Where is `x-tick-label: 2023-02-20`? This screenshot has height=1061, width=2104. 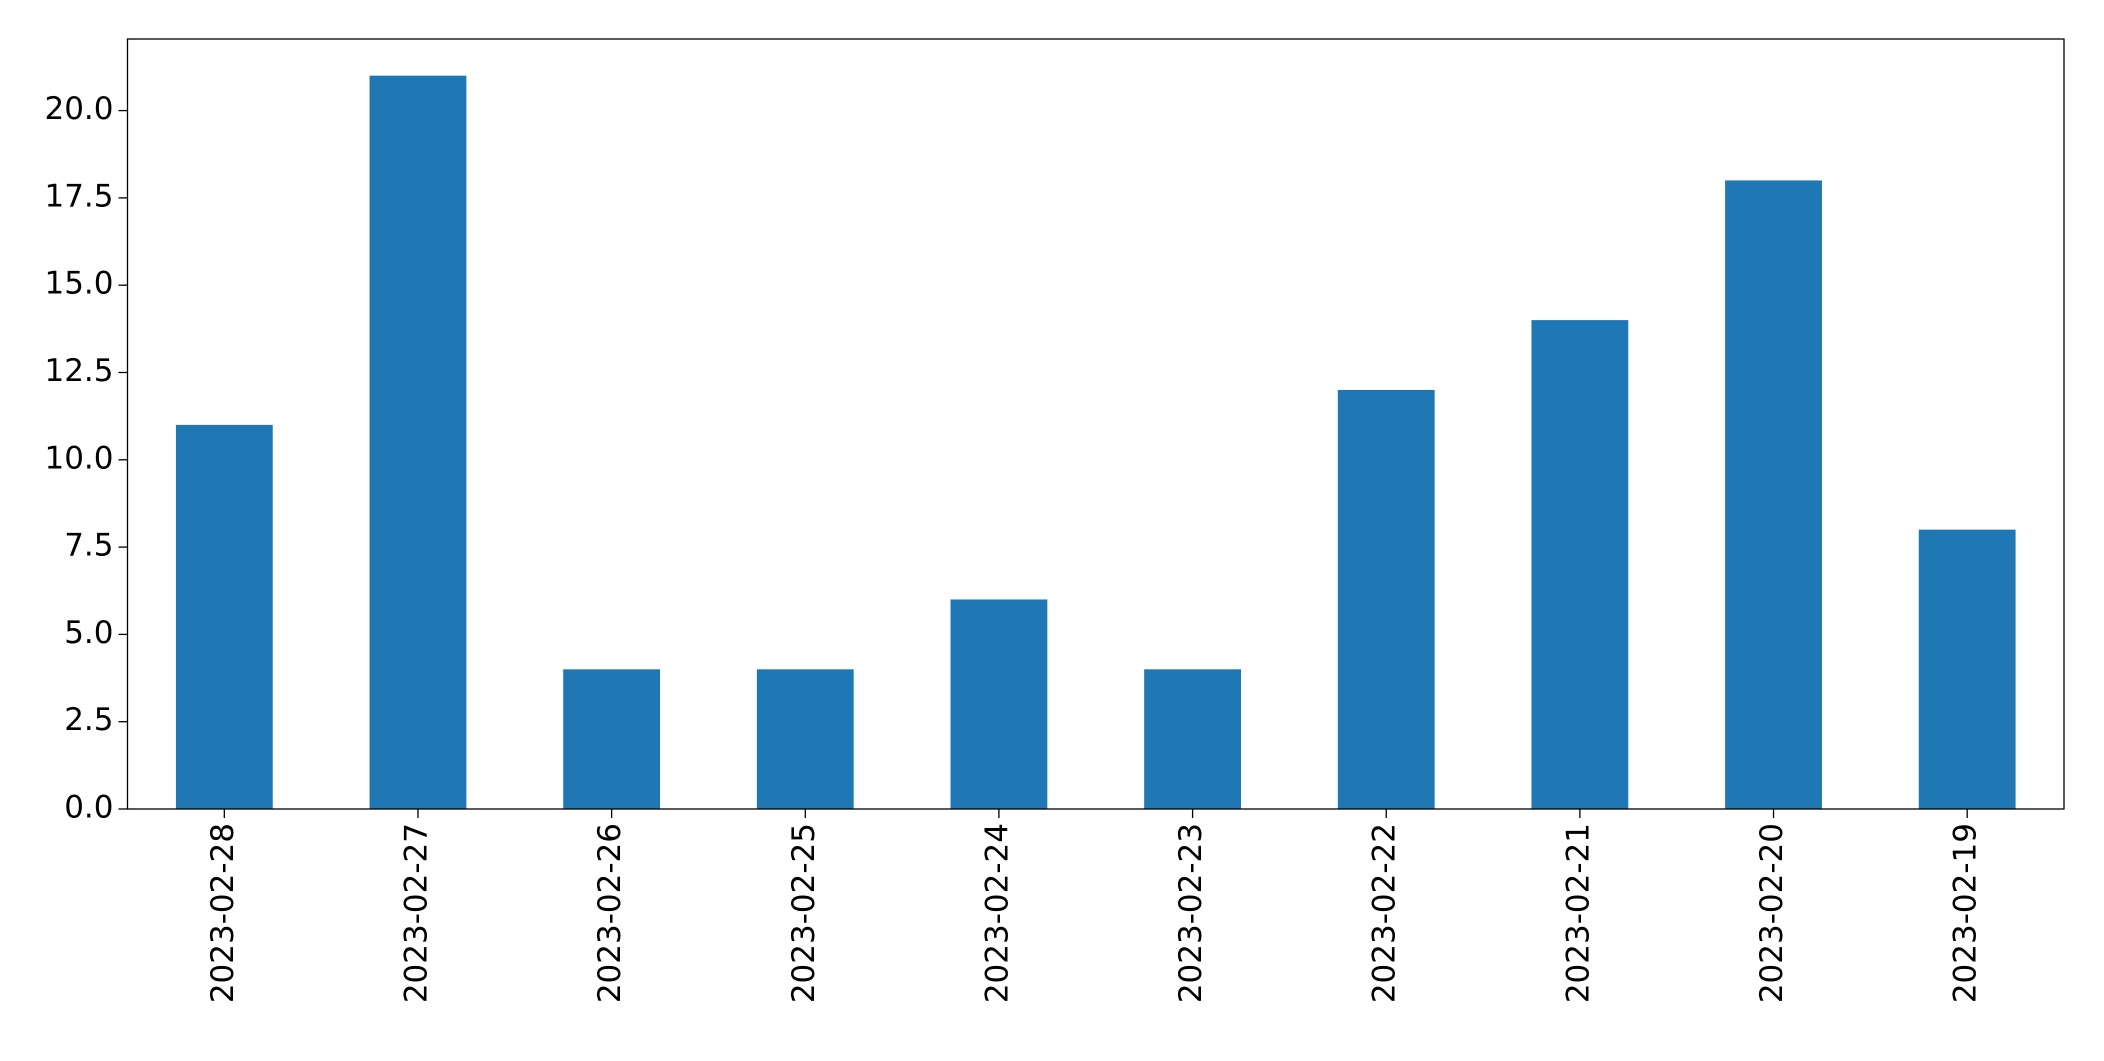
x-tick-label: 2023-02-20 is located at coordinates (1772, 913).